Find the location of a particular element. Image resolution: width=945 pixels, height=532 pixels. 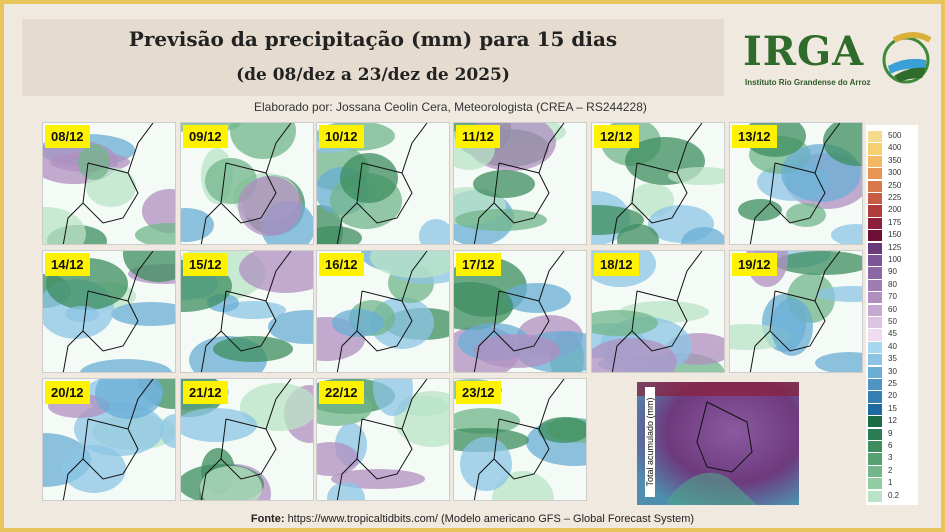

colorbar-label: 40 is located at coordinates (892, 346).